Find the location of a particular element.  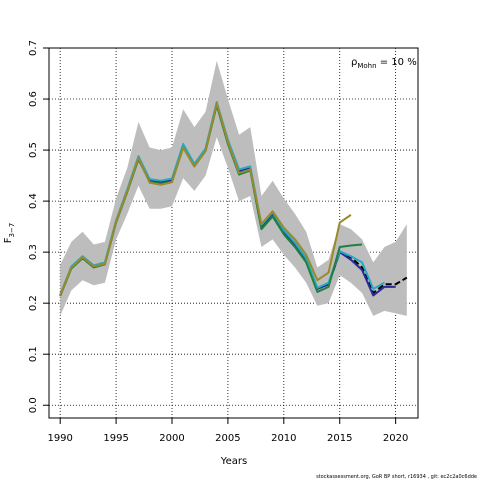

mohn-rho-annotation: ρMohn = 10 % is located at coordinates (384, 63).